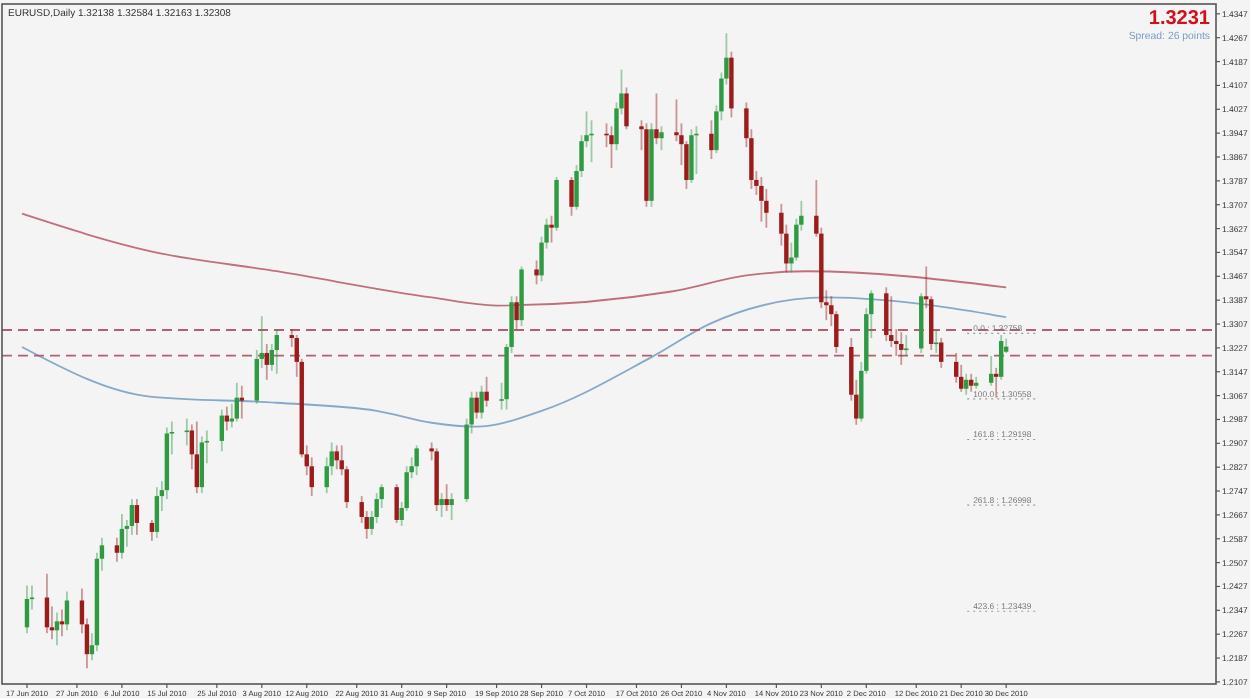 The image size is (1250, 698). I want to click on annotation: 1.3231, so click(1179, 19).